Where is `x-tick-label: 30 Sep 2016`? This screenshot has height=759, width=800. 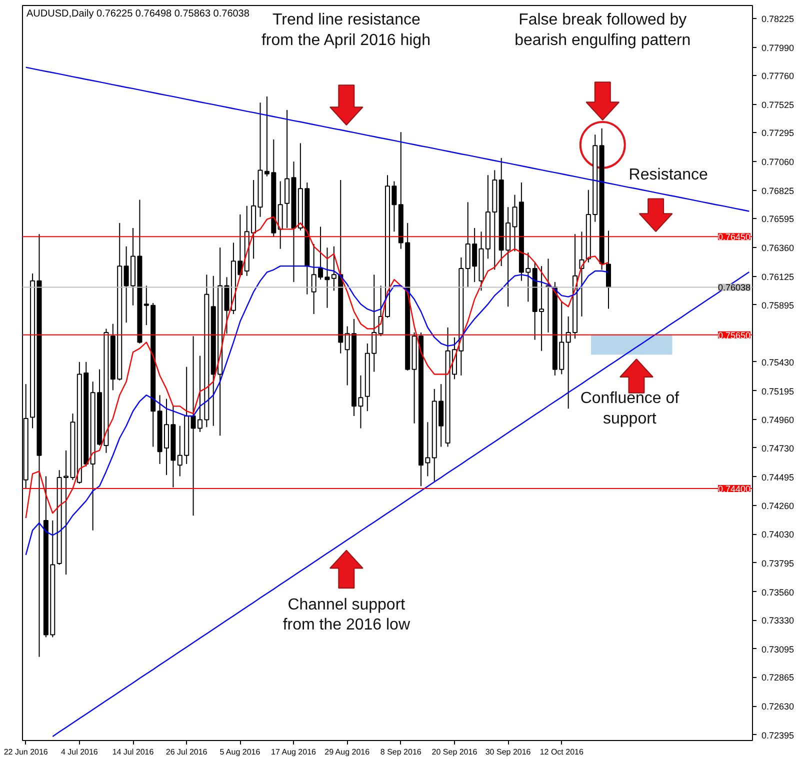
x-tick-label: 30 Sep 2016 is located at coordinates (508, 752).